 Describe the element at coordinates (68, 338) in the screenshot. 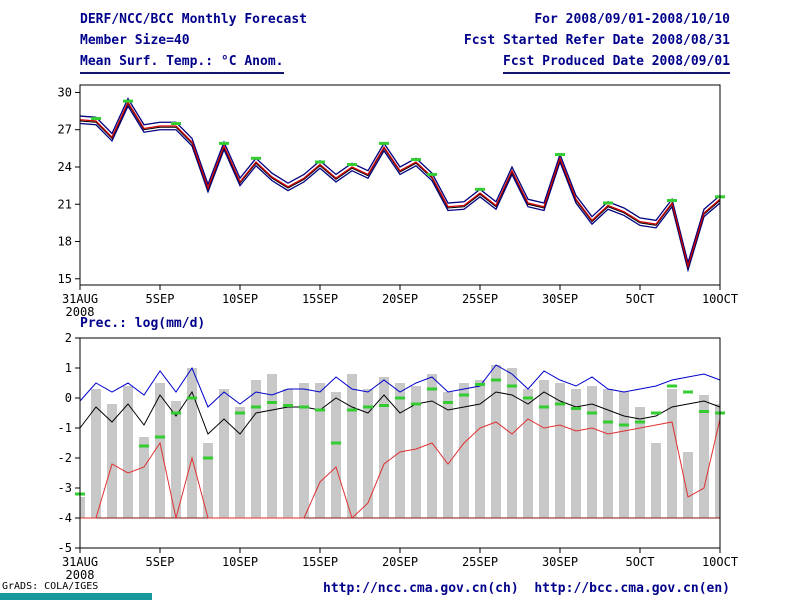

I see `y-tick-label: 2` at that location.